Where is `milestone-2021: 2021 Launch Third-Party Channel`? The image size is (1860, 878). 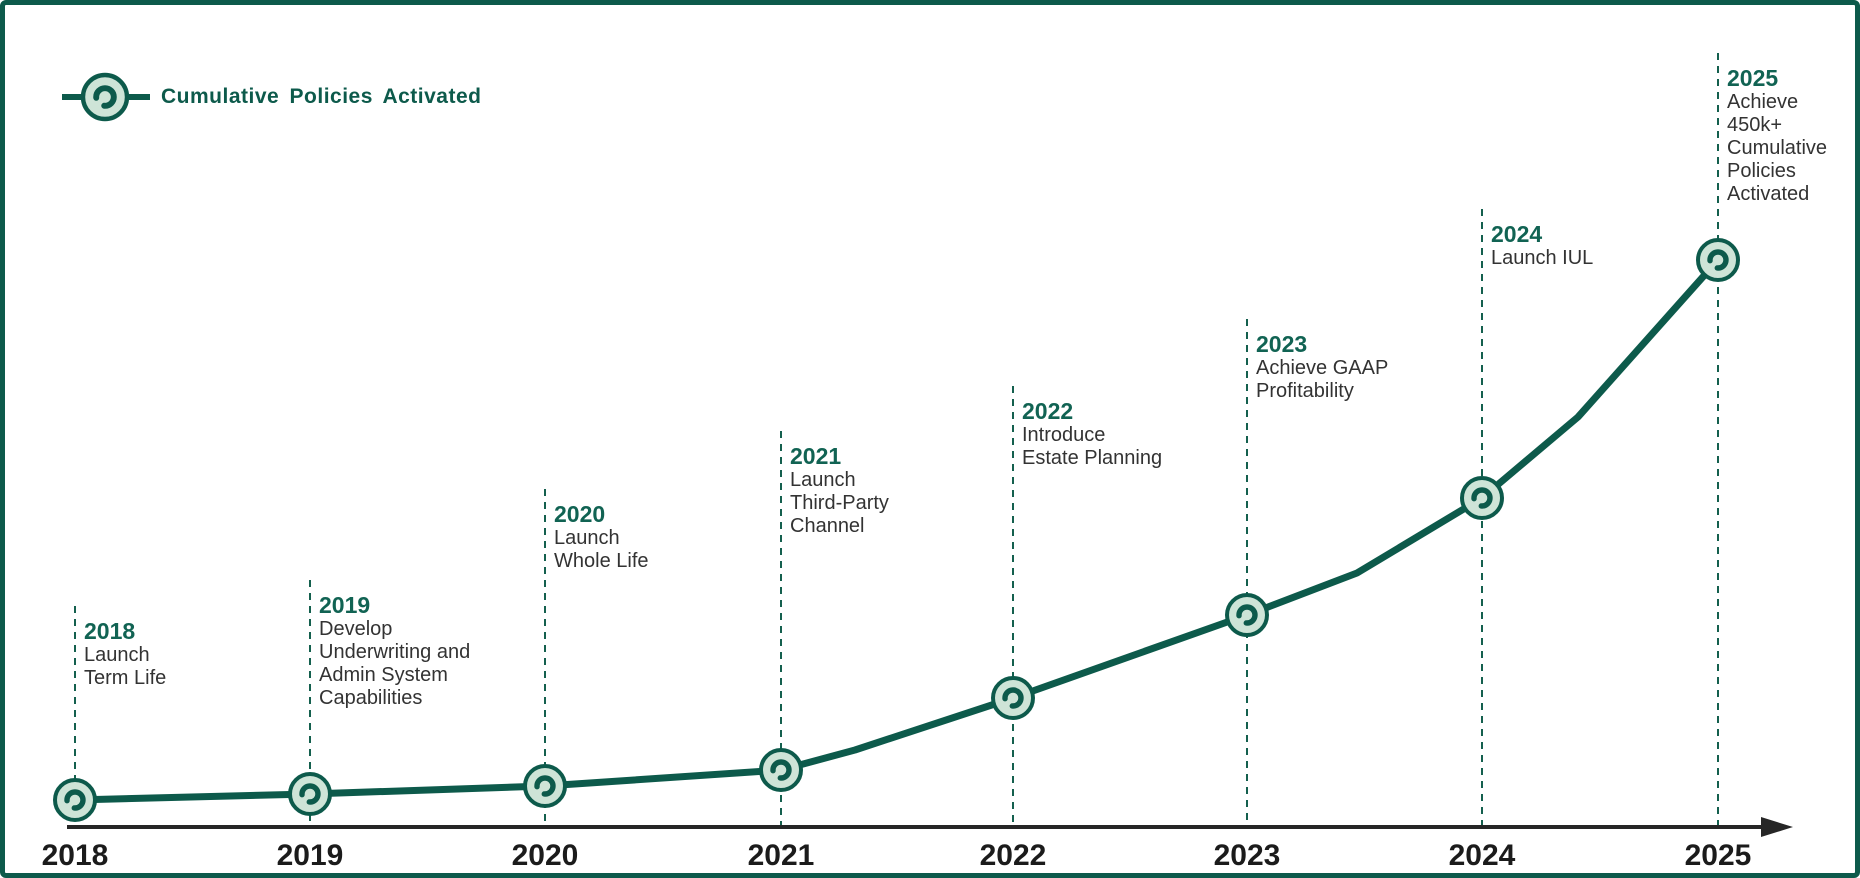
milestone-2021: 2021 Launch Third-Party Channel is located at coordinates (839, 490).